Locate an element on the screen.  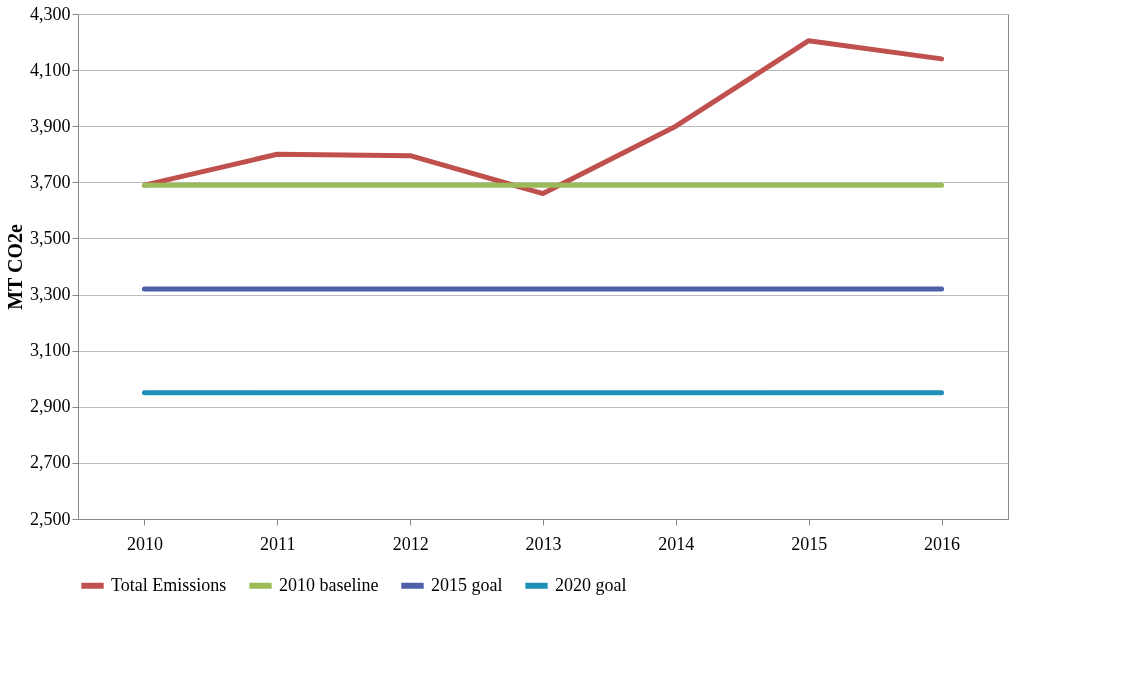
y-tick-label: 3,300 is located at coordinates (50, 294).